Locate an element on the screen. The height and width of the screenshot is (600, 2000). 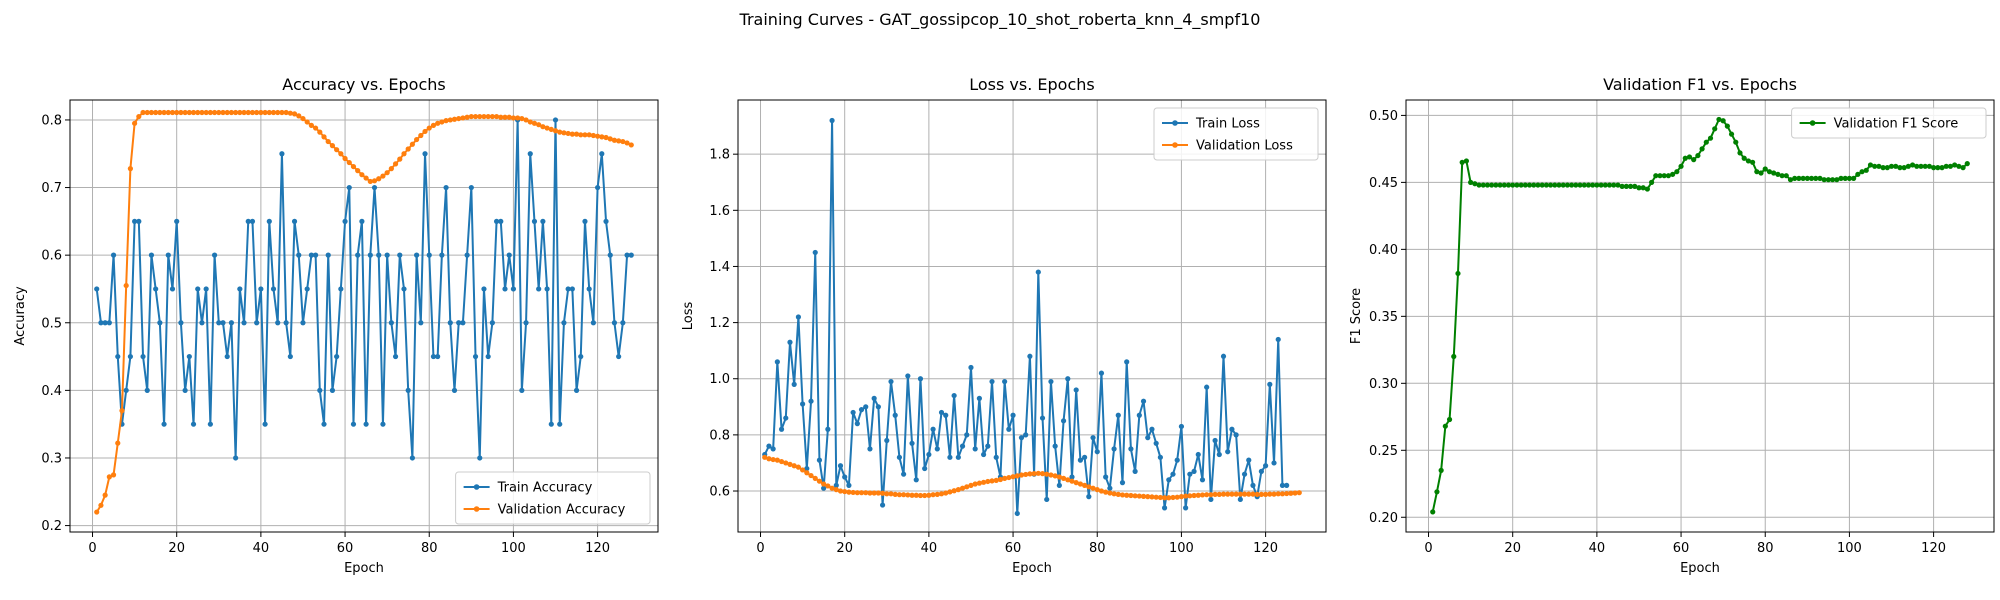
x-tick-label: 0 is located at coordinates (760, 548).